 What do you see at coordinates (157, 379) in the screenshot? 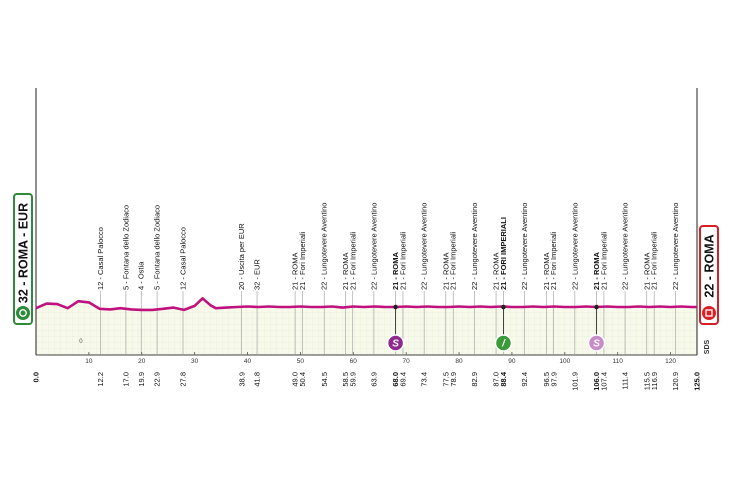
I see `km-mark-label: 22.9` at bounding box center [157, 379].